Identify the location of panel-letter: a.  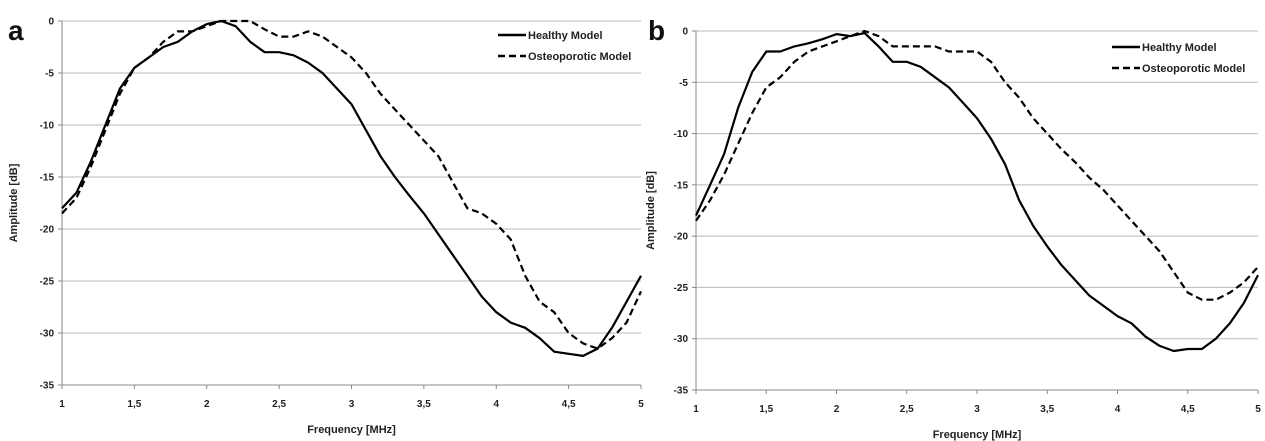
(16, 30).